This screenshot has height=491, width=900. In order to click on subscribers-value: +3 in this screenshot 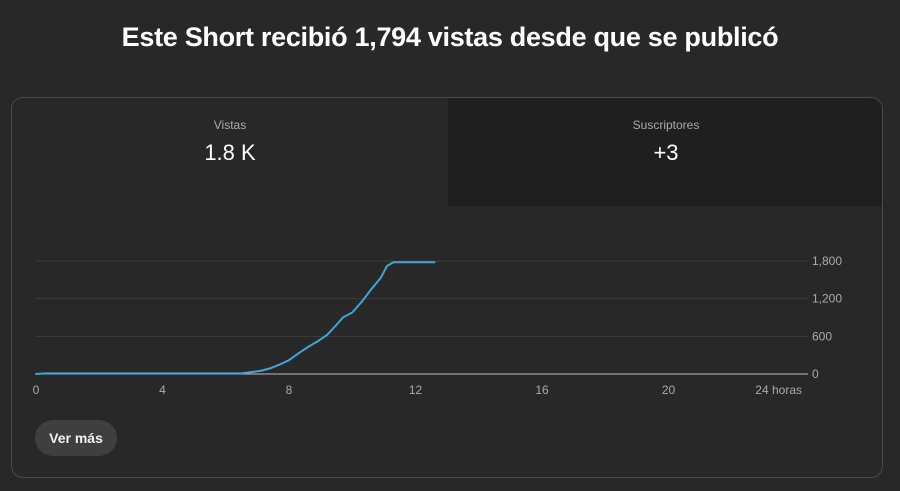, I will do `click(666, 152)`.